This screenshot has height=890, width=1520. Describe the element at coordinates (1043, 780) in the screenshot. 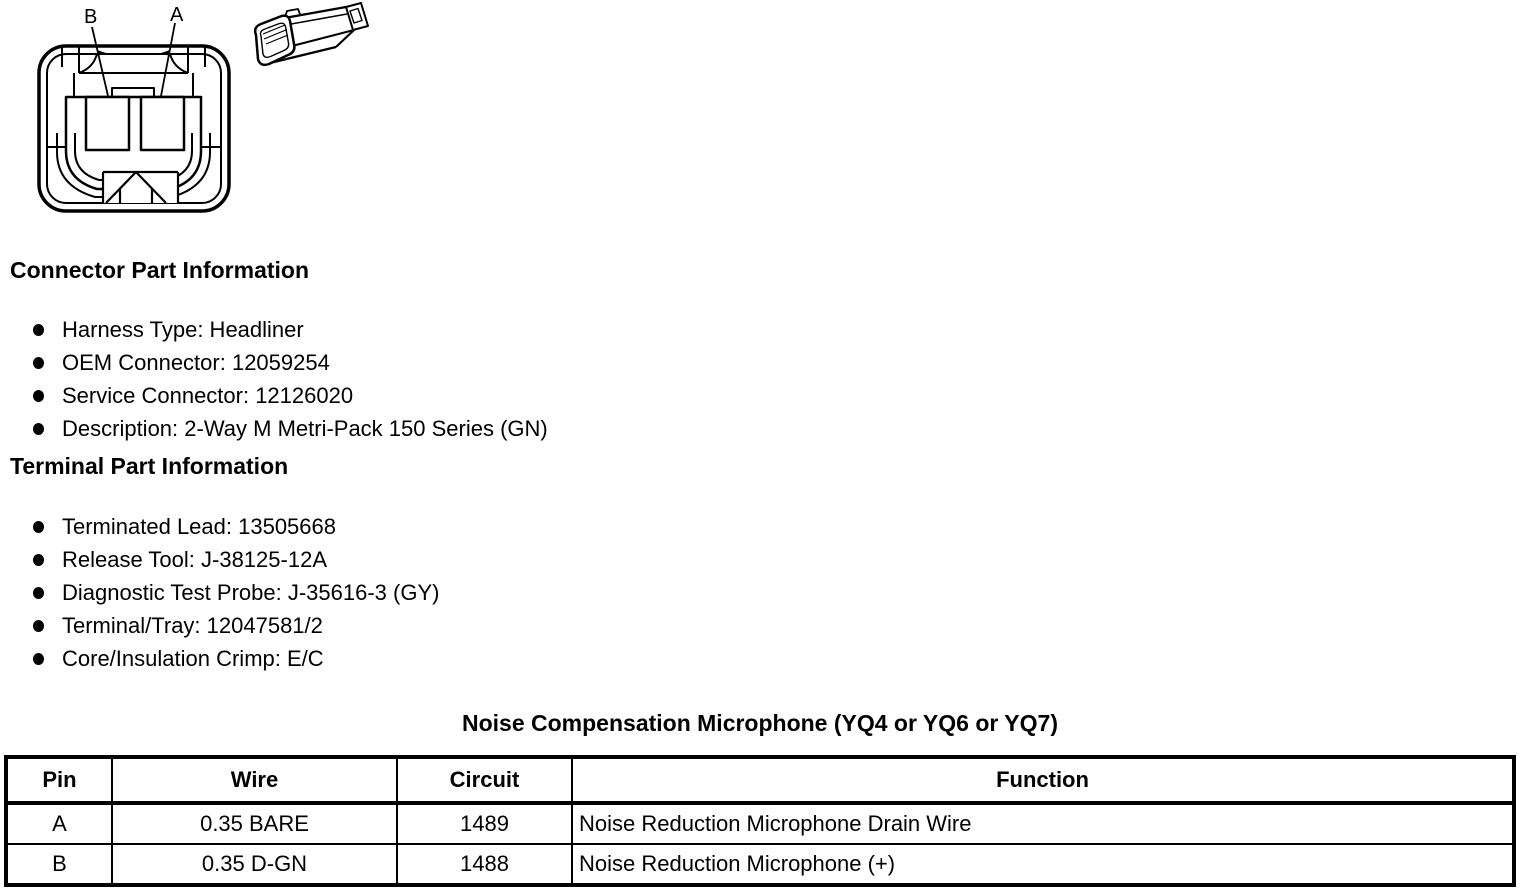

I see `column-header-function: Function` at that location.